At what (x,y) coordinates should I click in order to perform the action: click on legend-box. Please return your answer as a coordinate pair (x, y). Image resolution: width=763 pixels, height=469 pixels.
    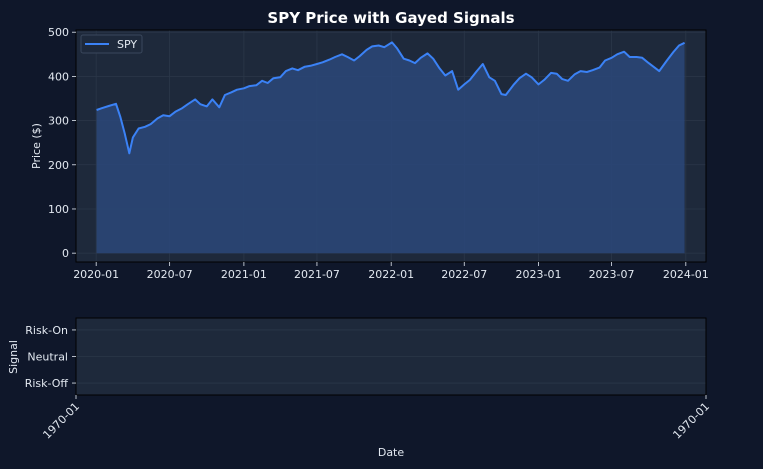
    Looking at the image, I should click on (111, 44).